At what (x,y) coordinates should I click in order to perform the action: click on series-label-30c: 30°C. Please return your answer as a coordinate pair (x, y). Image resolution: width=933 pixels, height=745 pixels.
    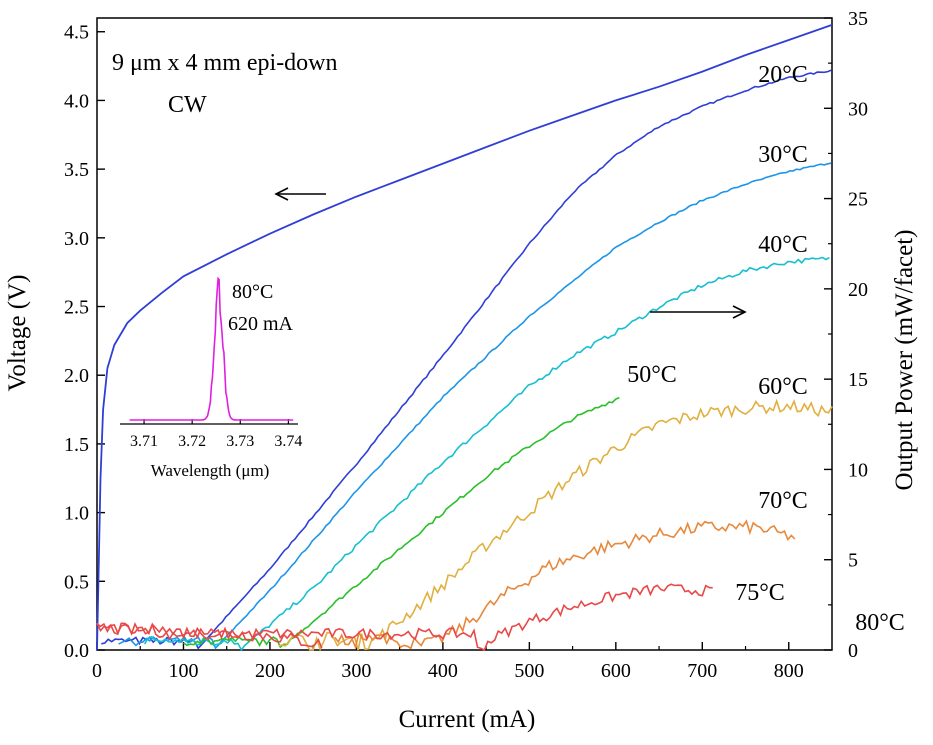
    Looking at the image, I should click on (783, 155).